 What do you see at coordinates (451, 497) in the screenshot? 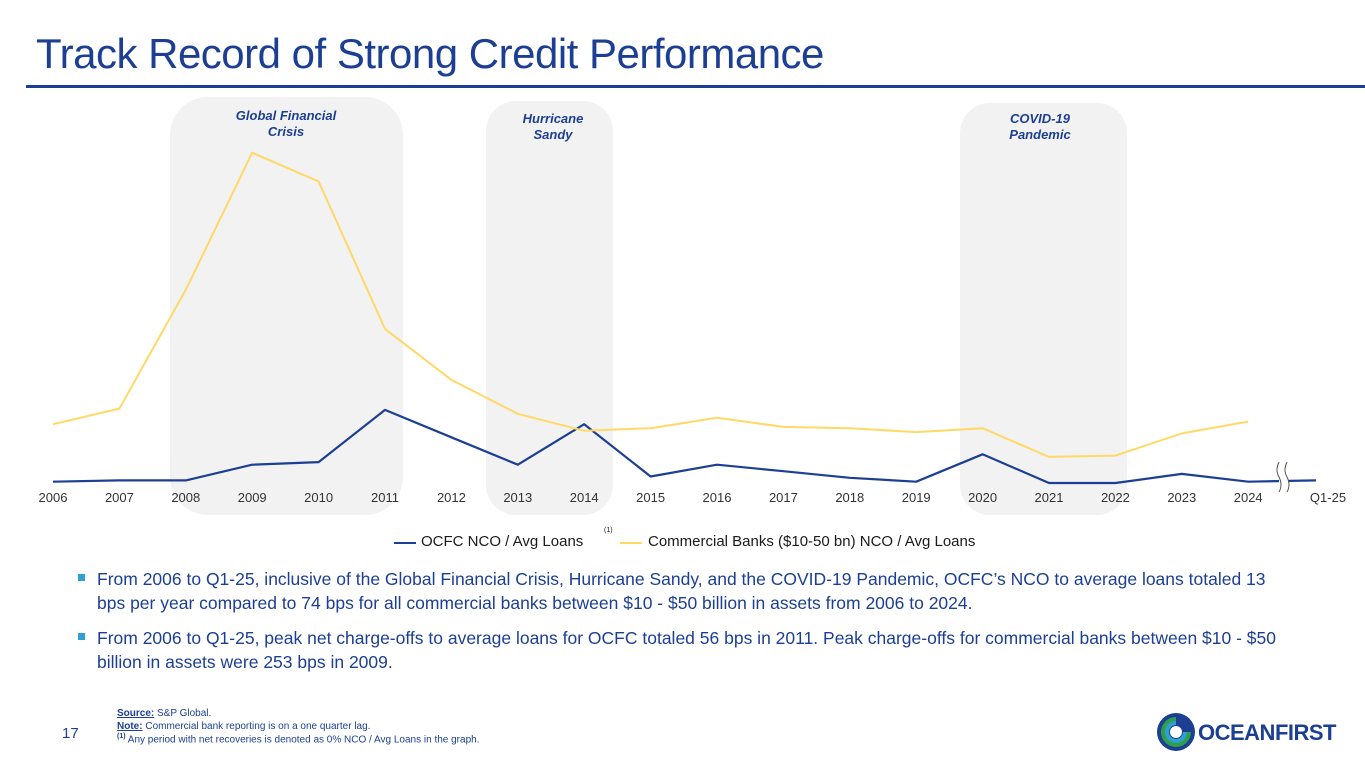
I see `x-tick-label: 2012` at bounding box center [451, 497].